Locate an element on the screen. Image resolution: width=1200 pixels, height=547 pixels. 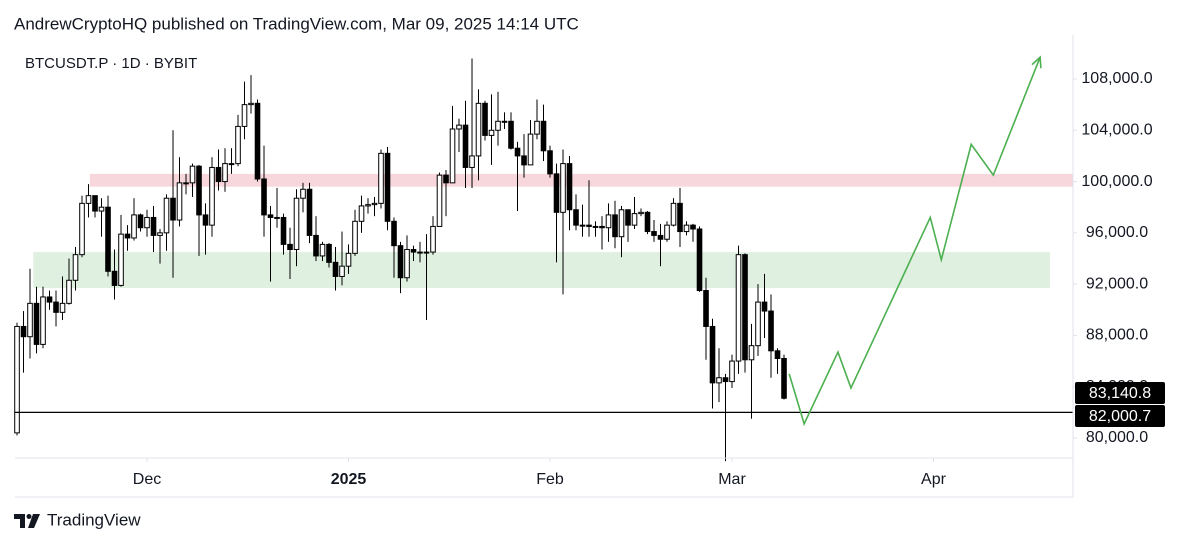
projection-arrowhead is located at coordinates (1036, 62).